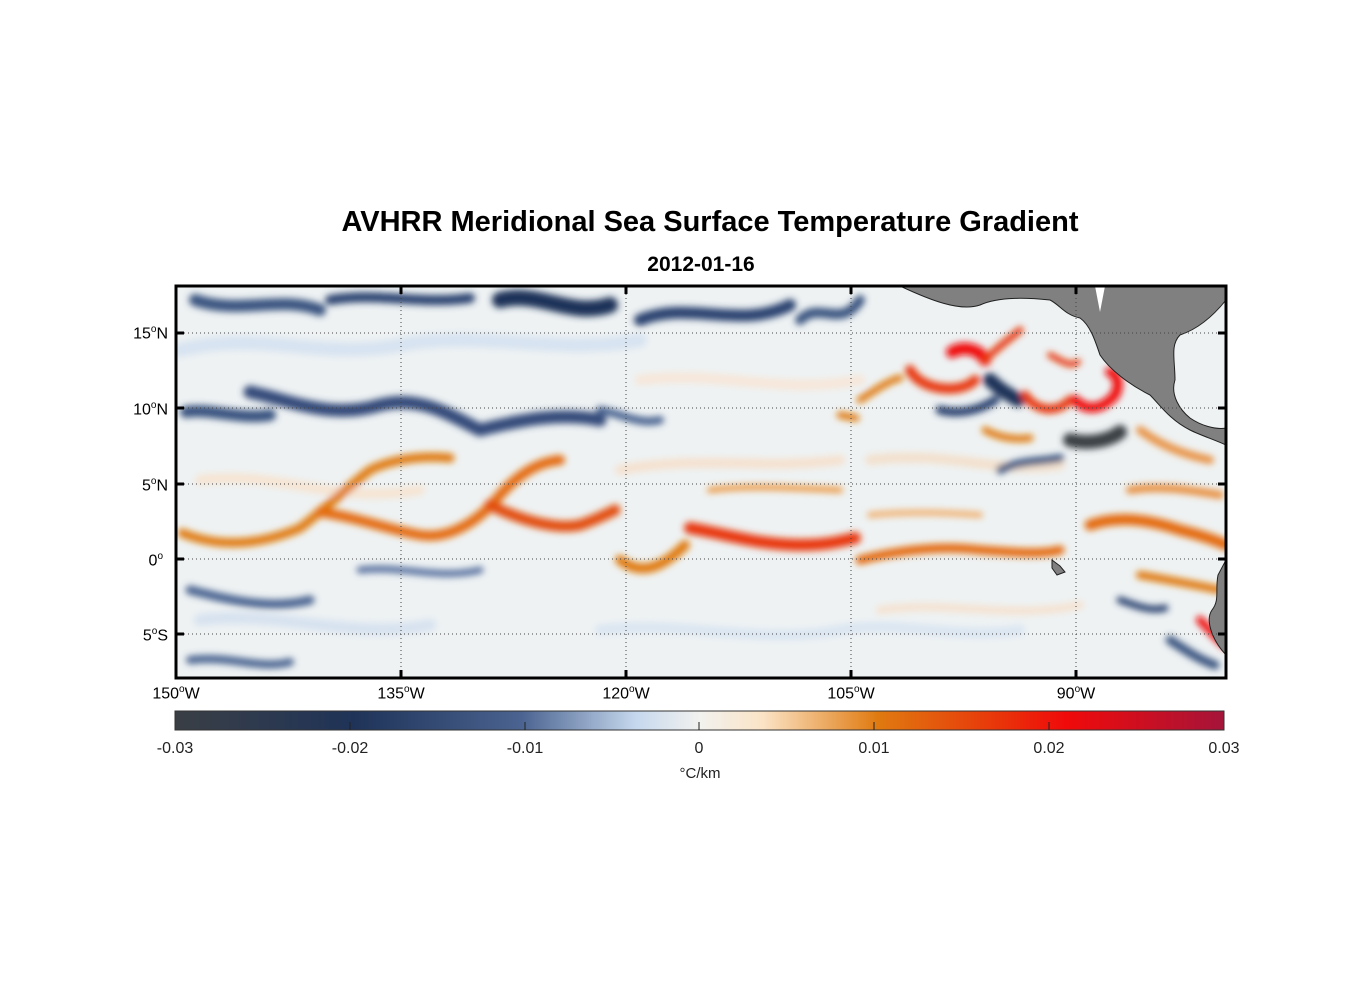  What do you see at coordinates (699, 748) in the screenshot?
I see `colorbar-tick-label: 0` at bounding box center [699, 748].